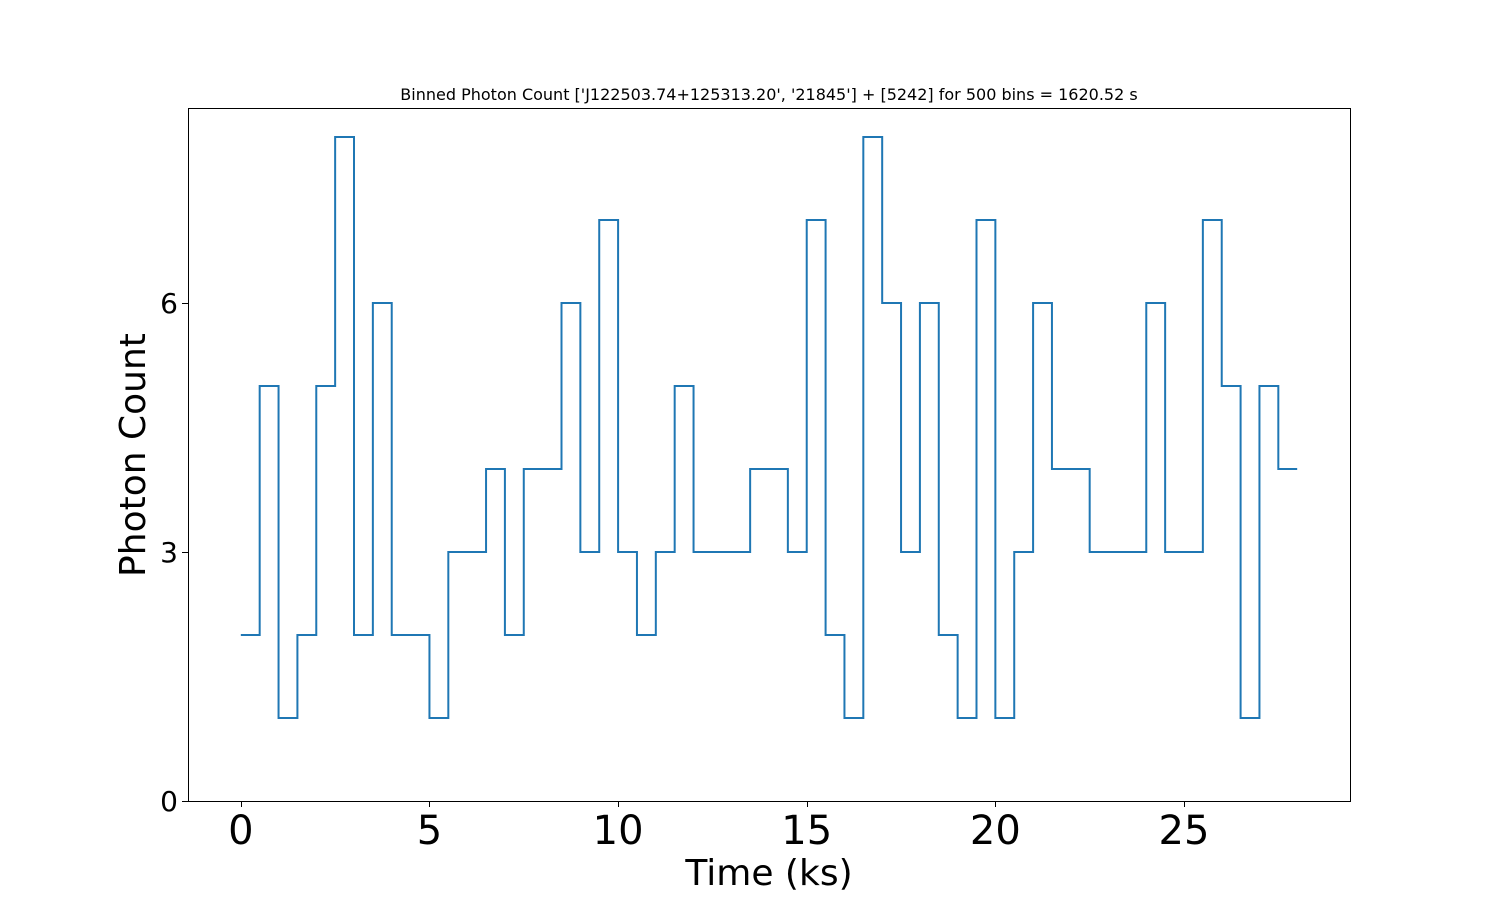 Image resolution: width=1500 pixels, height=900 pixels. Describe the element at coordinates (768, 873) in the screenshot. I see `x-axis-label: Time (ks)` at that location.